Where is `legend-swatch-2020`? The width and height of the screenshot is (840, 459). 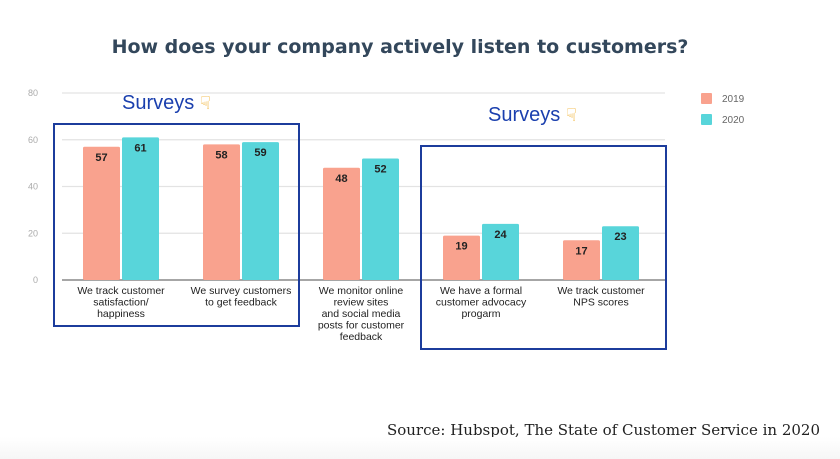
legend-swatch-2020 is located at coordinates (706, 119).